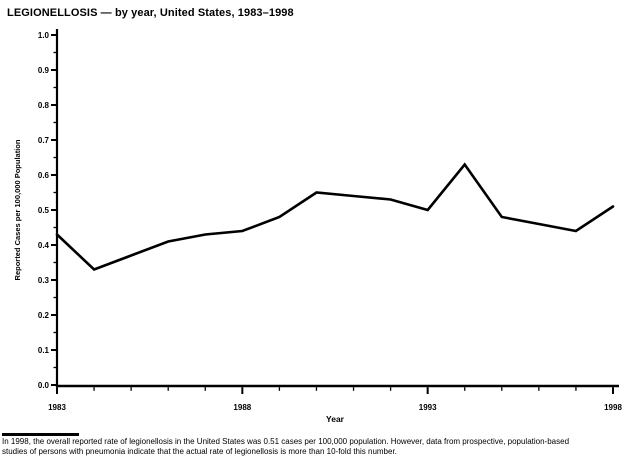 Image resolution: width=640 pixels, height=462 pixels. I want to click on y-tick-label: 0.7, so click(44, 140).